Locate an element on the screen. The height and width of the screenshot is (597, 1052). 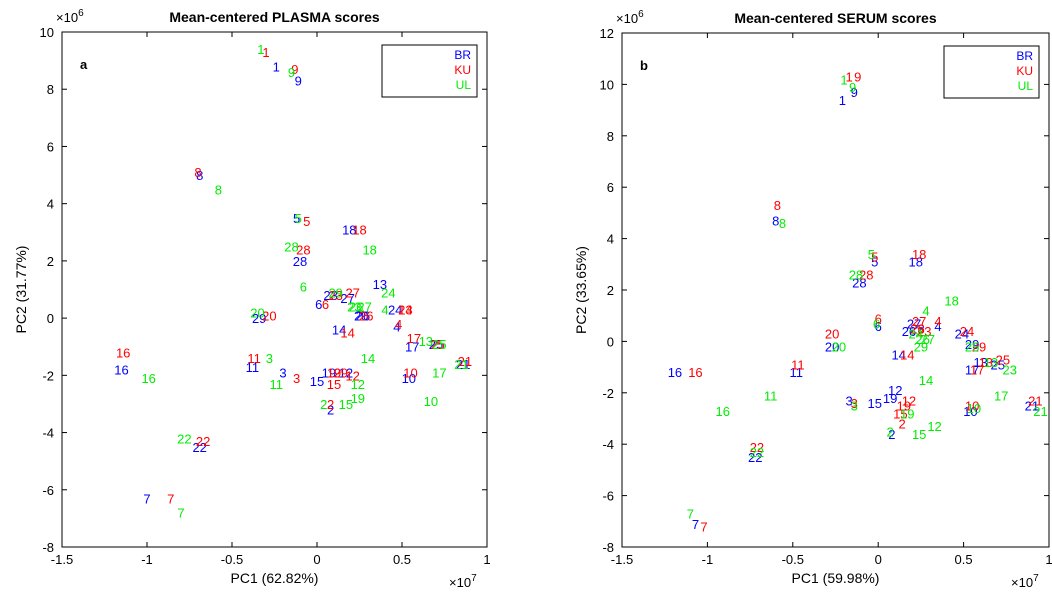
data-point-label: 14 is located at coordinates (339, 330).